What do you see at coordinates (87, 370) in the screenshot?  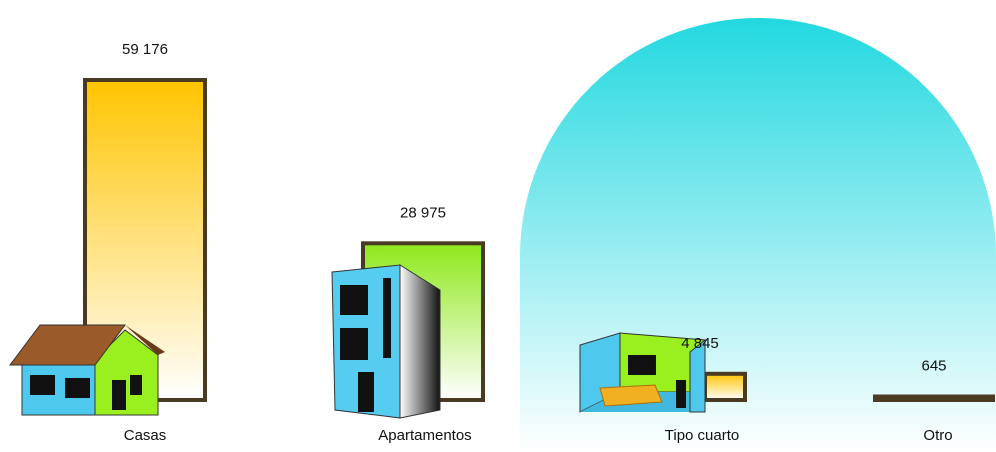 I see `house-icon` at bounding box center [87, 370].